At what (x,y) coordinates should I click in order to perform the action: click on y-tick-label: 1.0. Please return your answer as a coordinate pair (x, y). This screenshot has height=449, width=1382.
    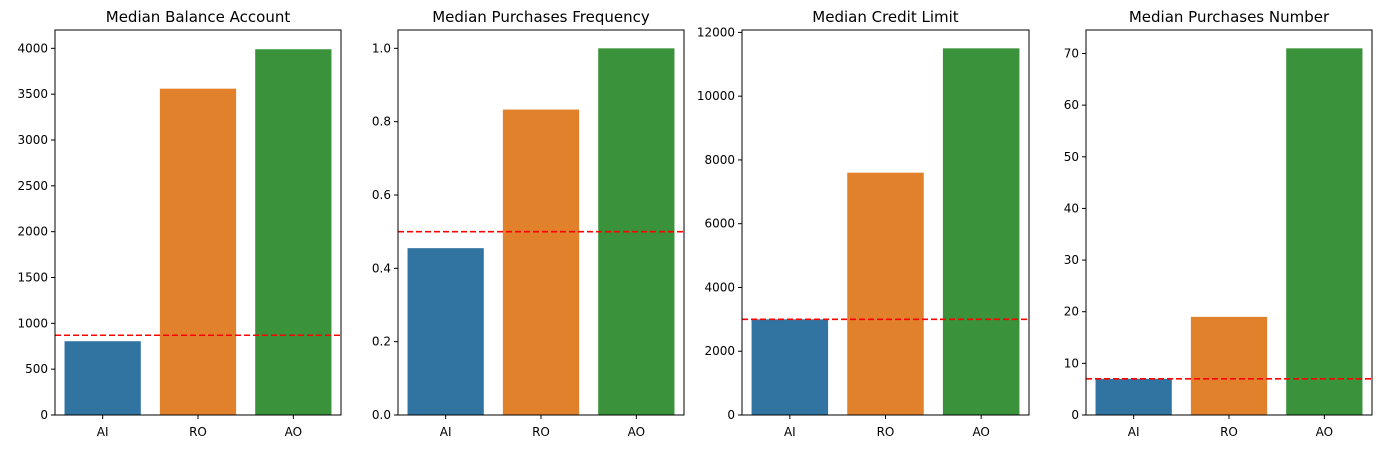
    Looking at the image, I should click on (381, 48).